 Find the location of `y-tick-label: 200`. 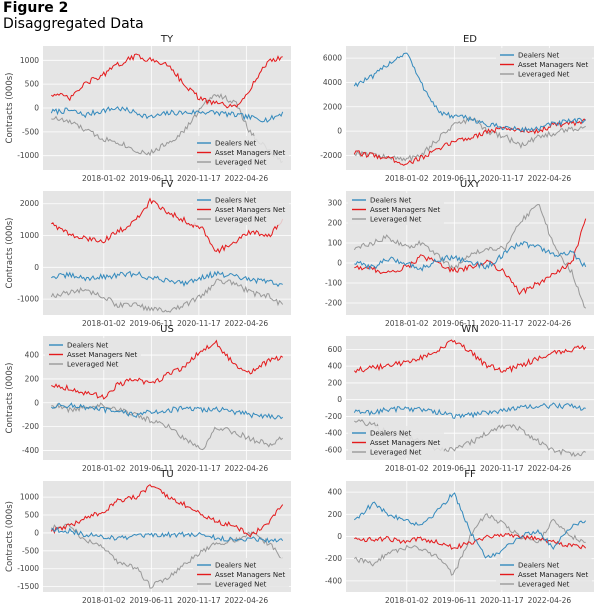

y-tick-label: 200 is located at coordinates (335, 514).